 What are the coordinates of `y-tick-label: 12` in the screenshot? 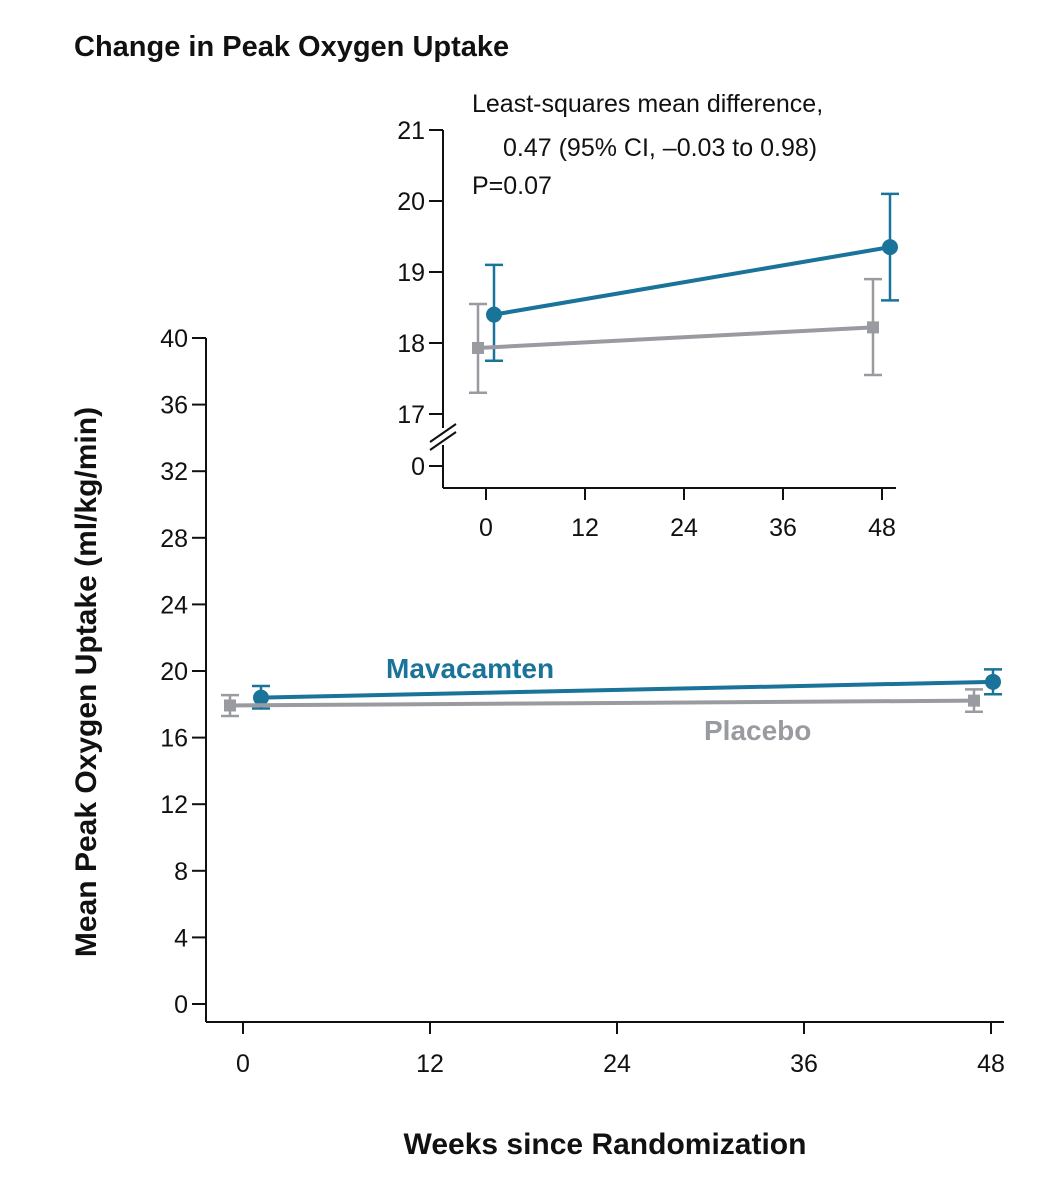 It's located at (174, 805).